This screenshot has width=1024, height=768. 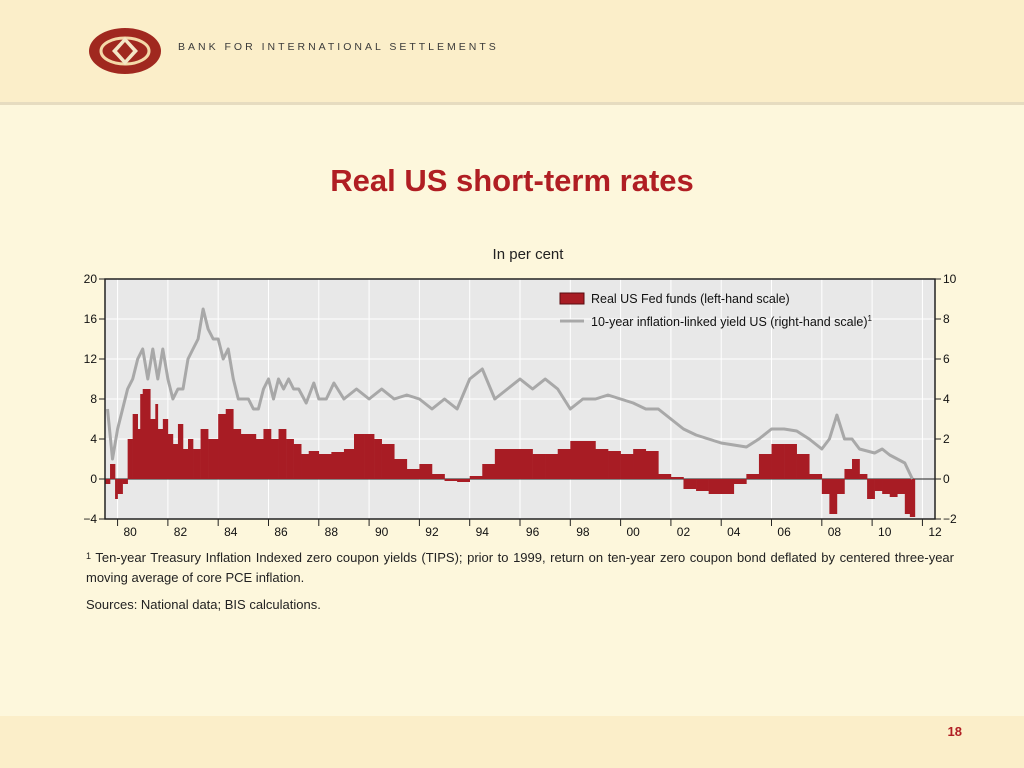 What do you see at coordinates (432, 532) in the screenshot?
I see `x-tick-label: 92` at bounding box center [432, 532].